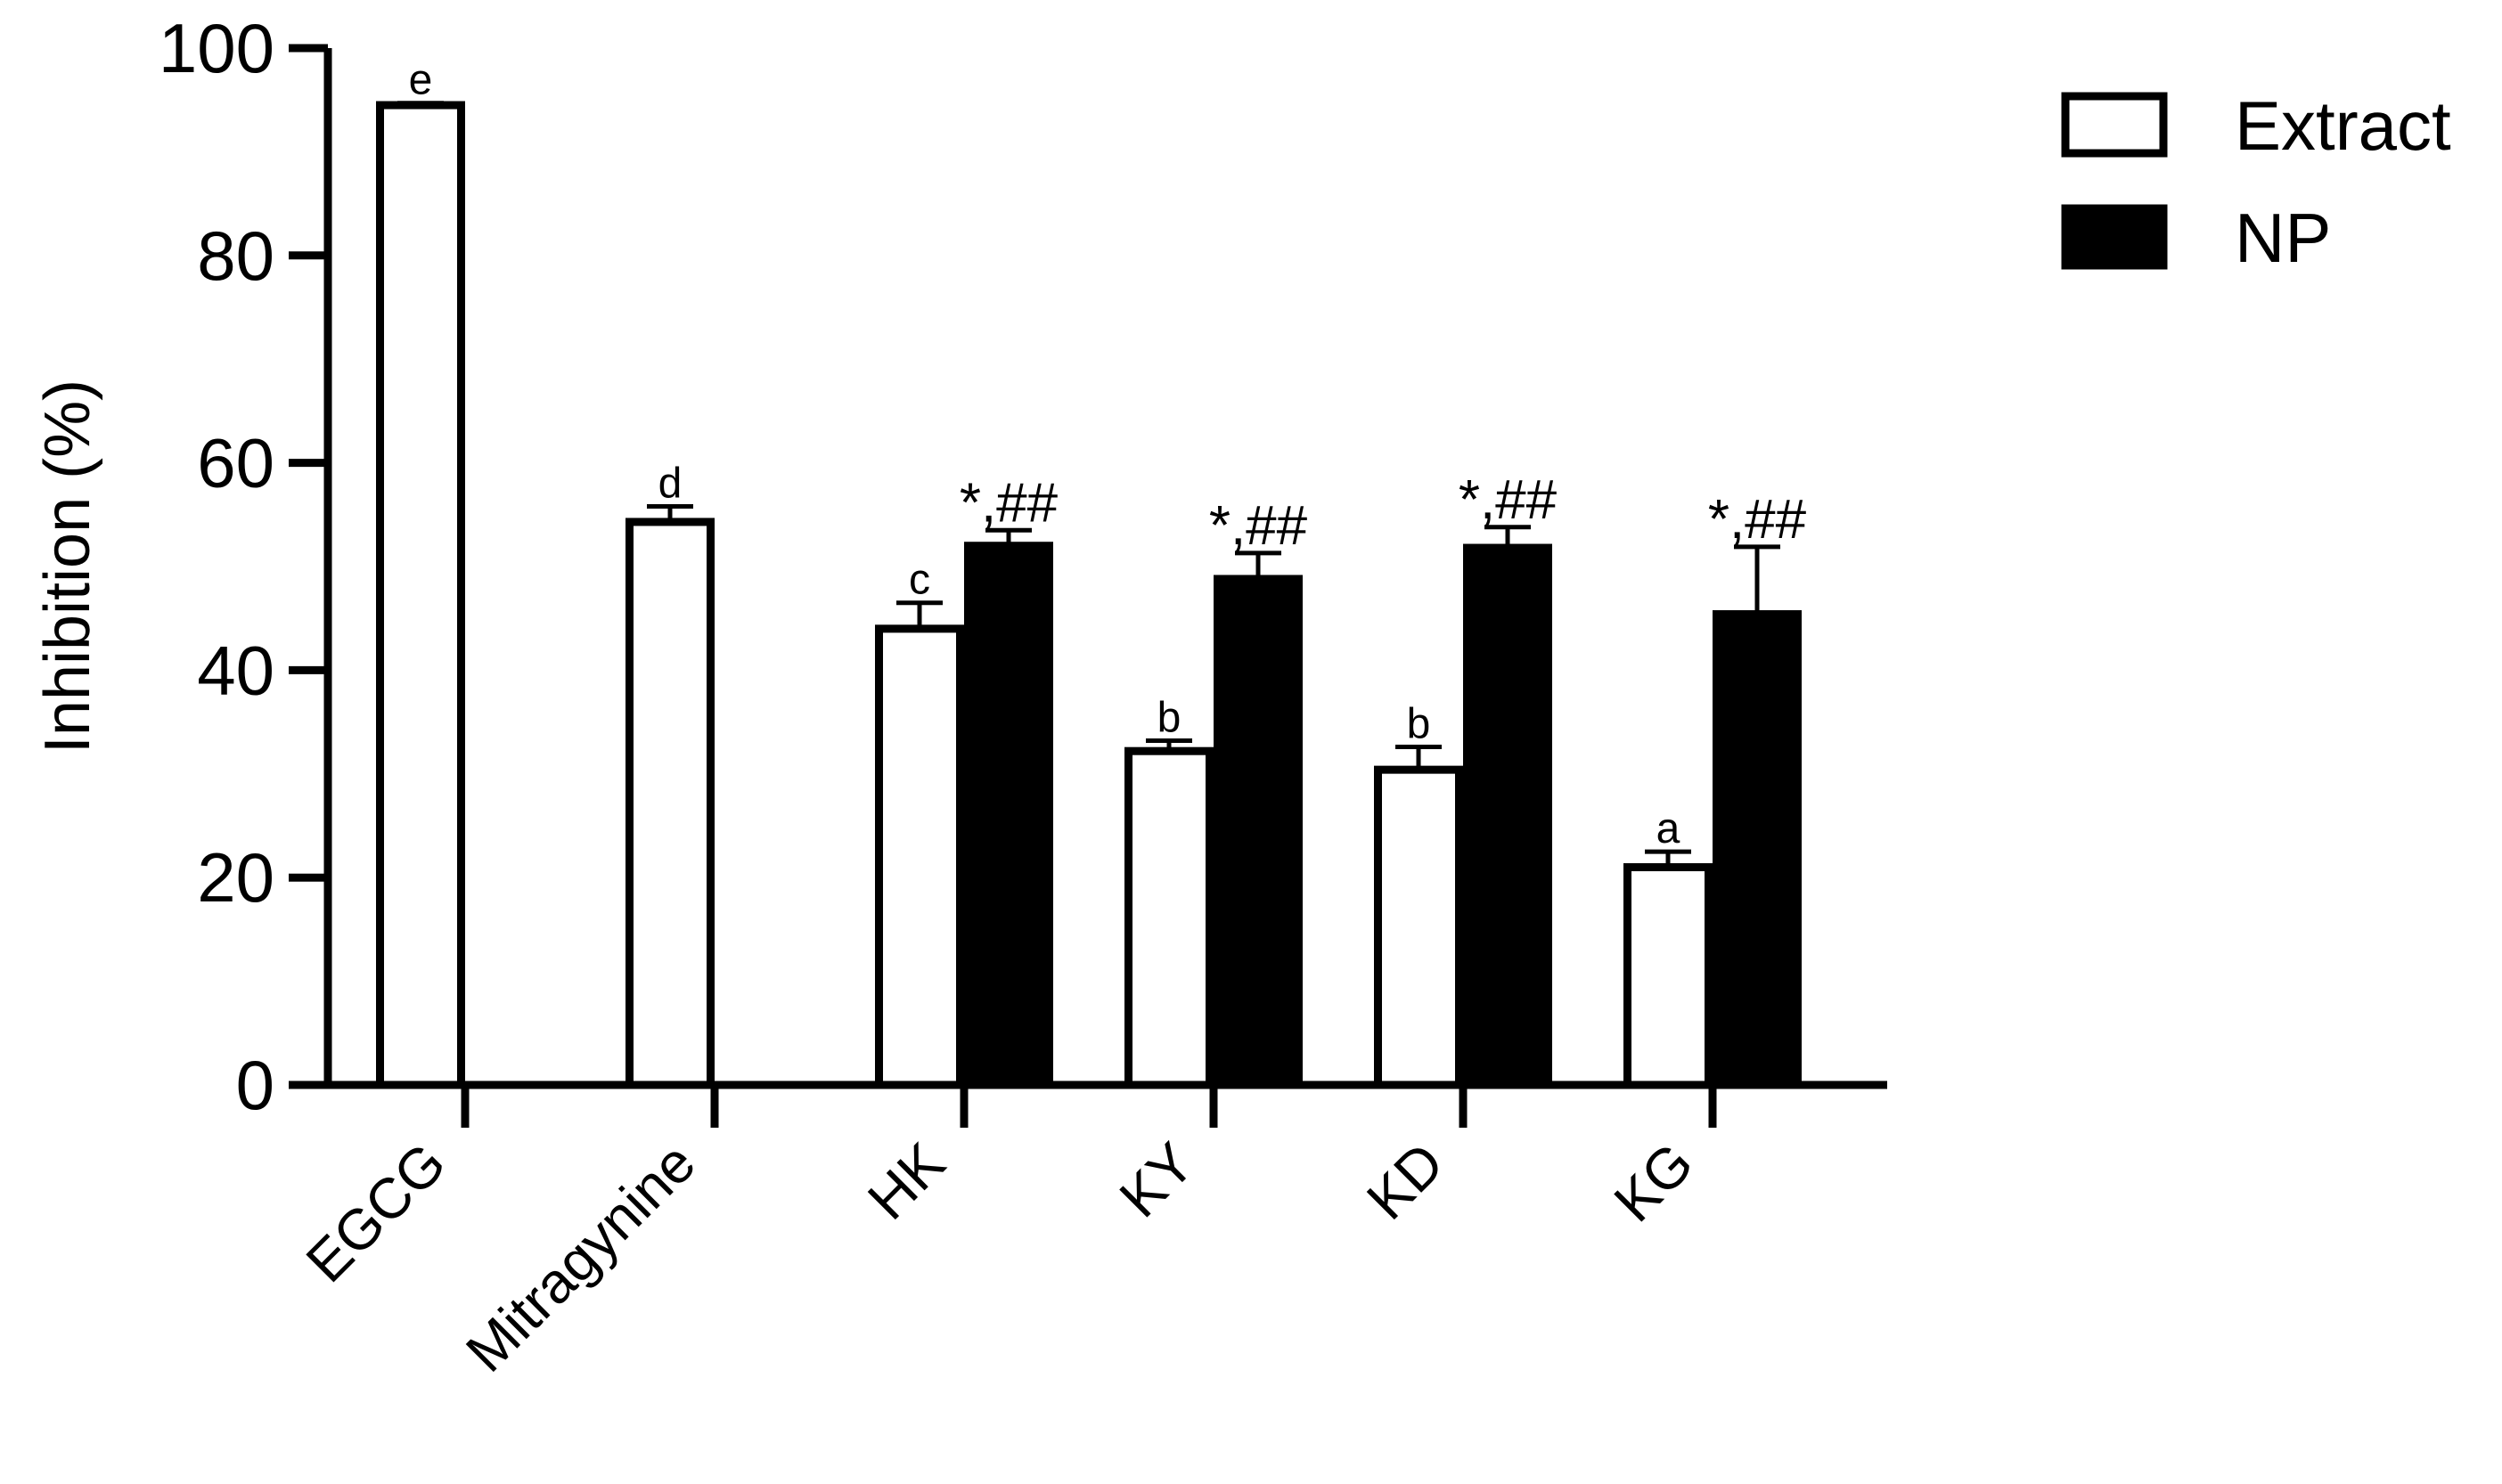  I want to click on bar-np-kd, so click(1507, 816).